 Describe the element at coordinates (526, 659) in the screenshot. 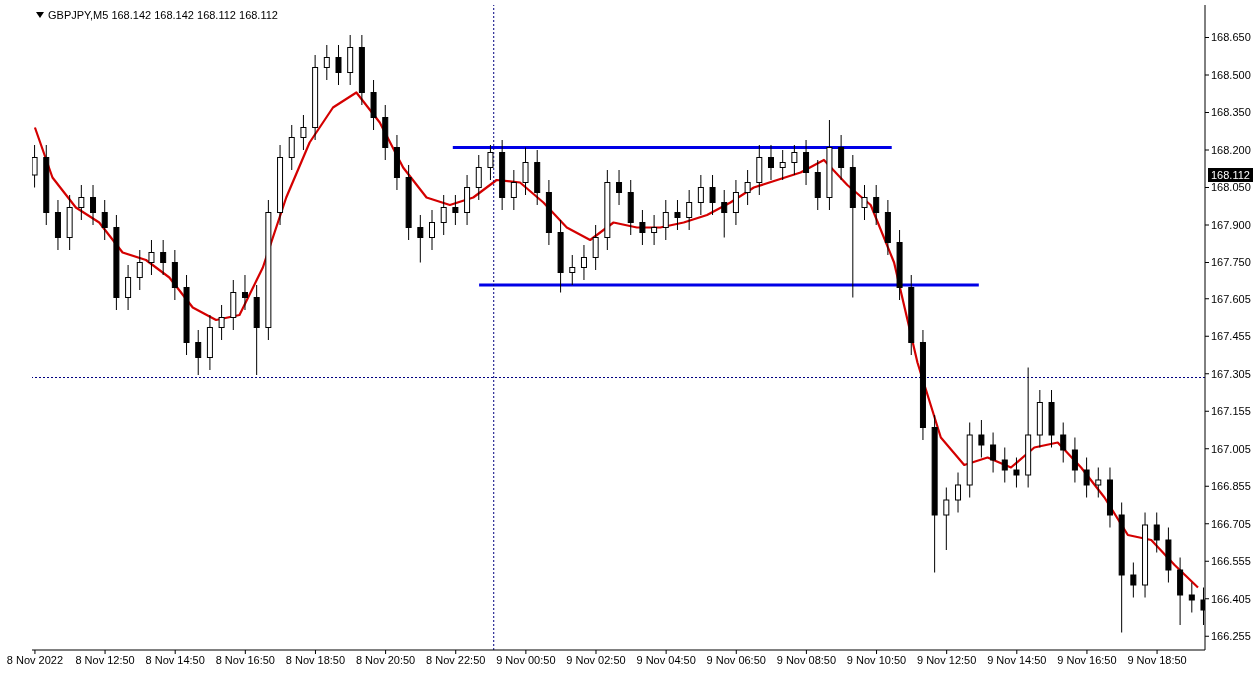

I see `x-tick-label: 9 Nov 00:50` at that location.